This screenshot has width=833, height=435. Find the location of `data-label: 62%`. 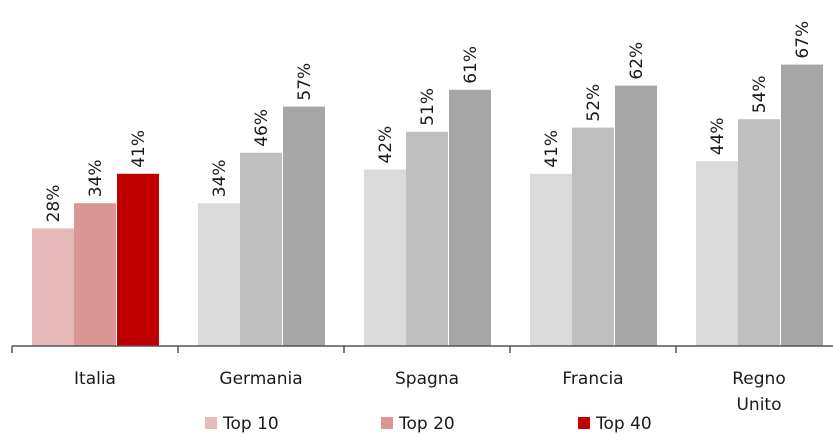

data-label: 62% is located at coordinates (637, 61).